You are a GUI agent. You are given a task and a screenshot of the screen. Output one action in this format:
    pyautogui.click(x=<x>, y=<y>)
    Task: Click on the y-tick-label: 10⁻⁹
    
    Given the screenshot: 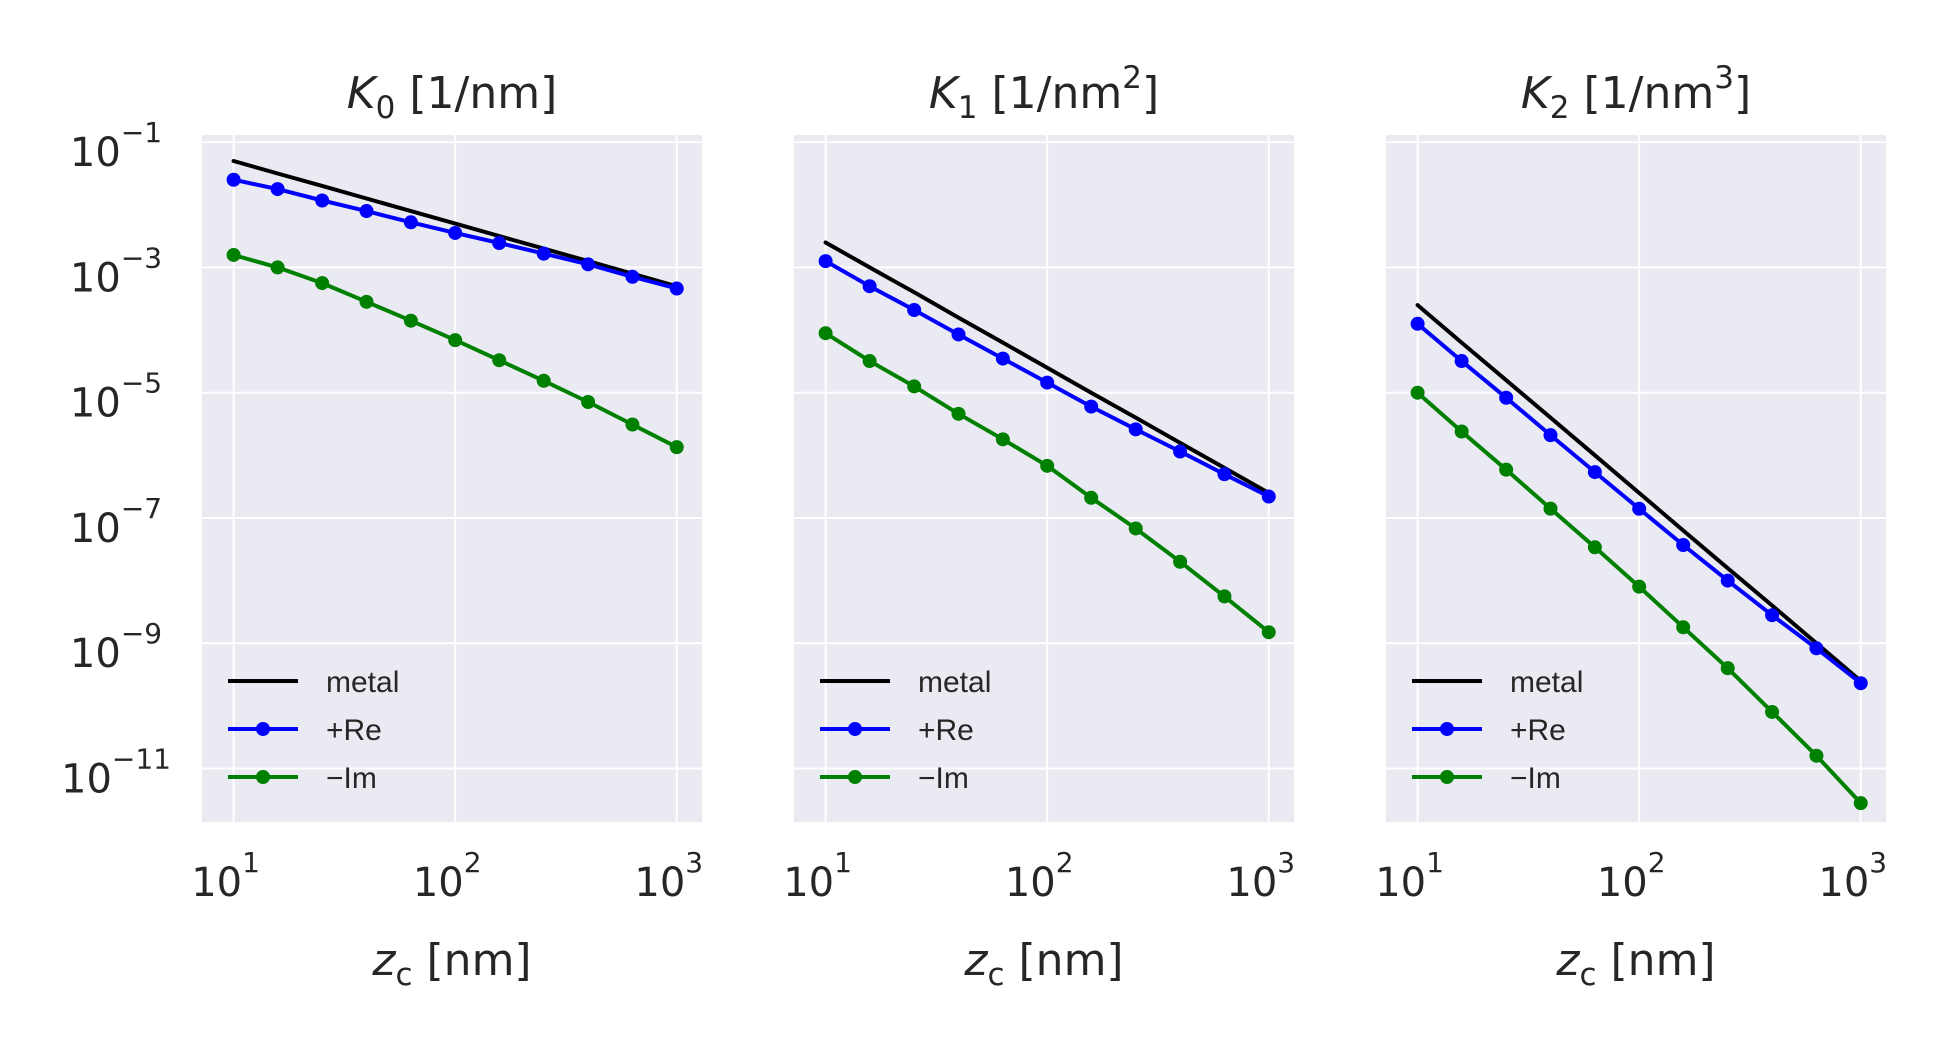 What is the action you would take?
    pyautogui.click(x=116, y=647)
    